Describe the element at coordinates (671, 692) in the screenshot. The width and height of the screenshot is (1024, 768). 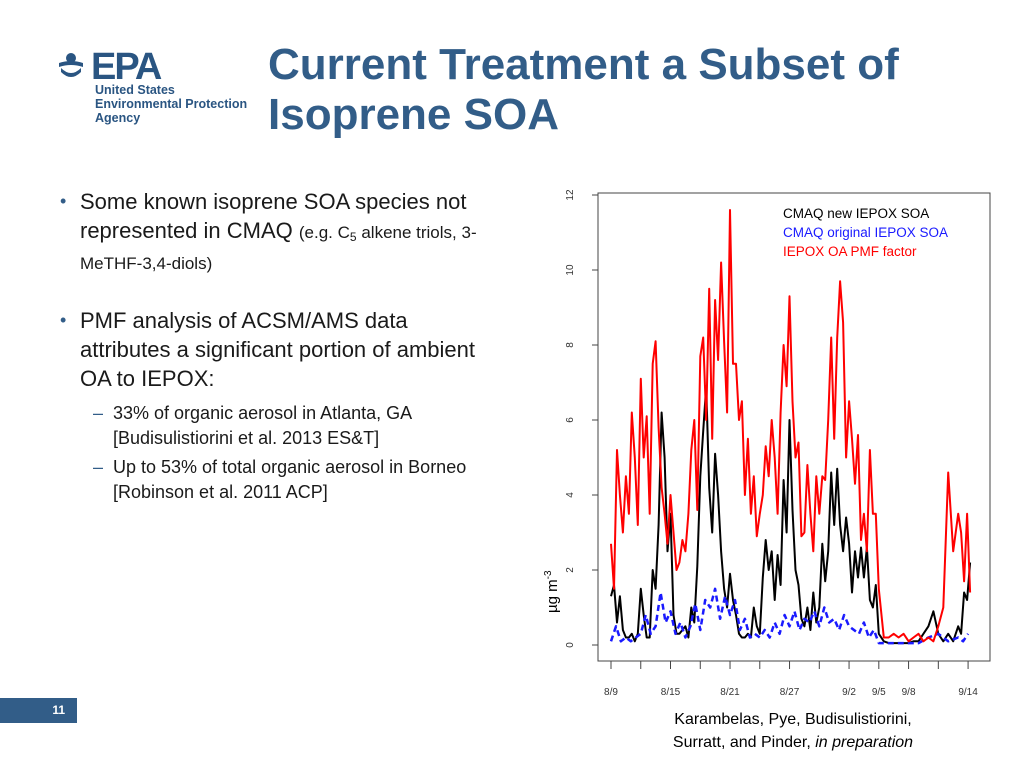
I see `x-tick-label: 8/15` at that location.